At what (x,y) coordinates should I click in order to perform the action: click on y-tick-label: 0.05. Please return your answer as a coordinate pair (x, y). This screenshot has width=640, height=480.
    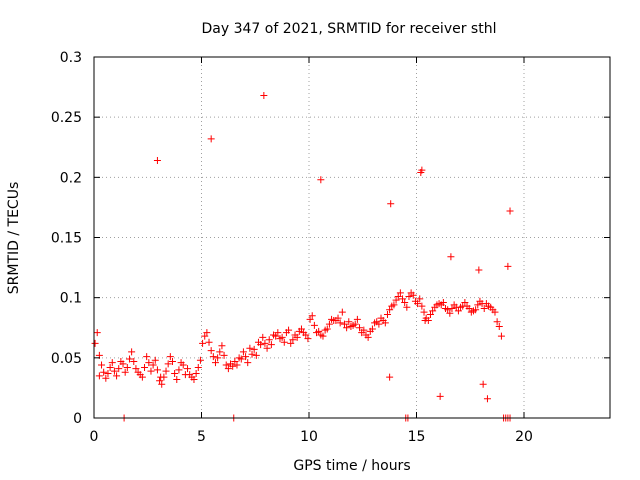
    Looking at the image, I should click on (66, 359).